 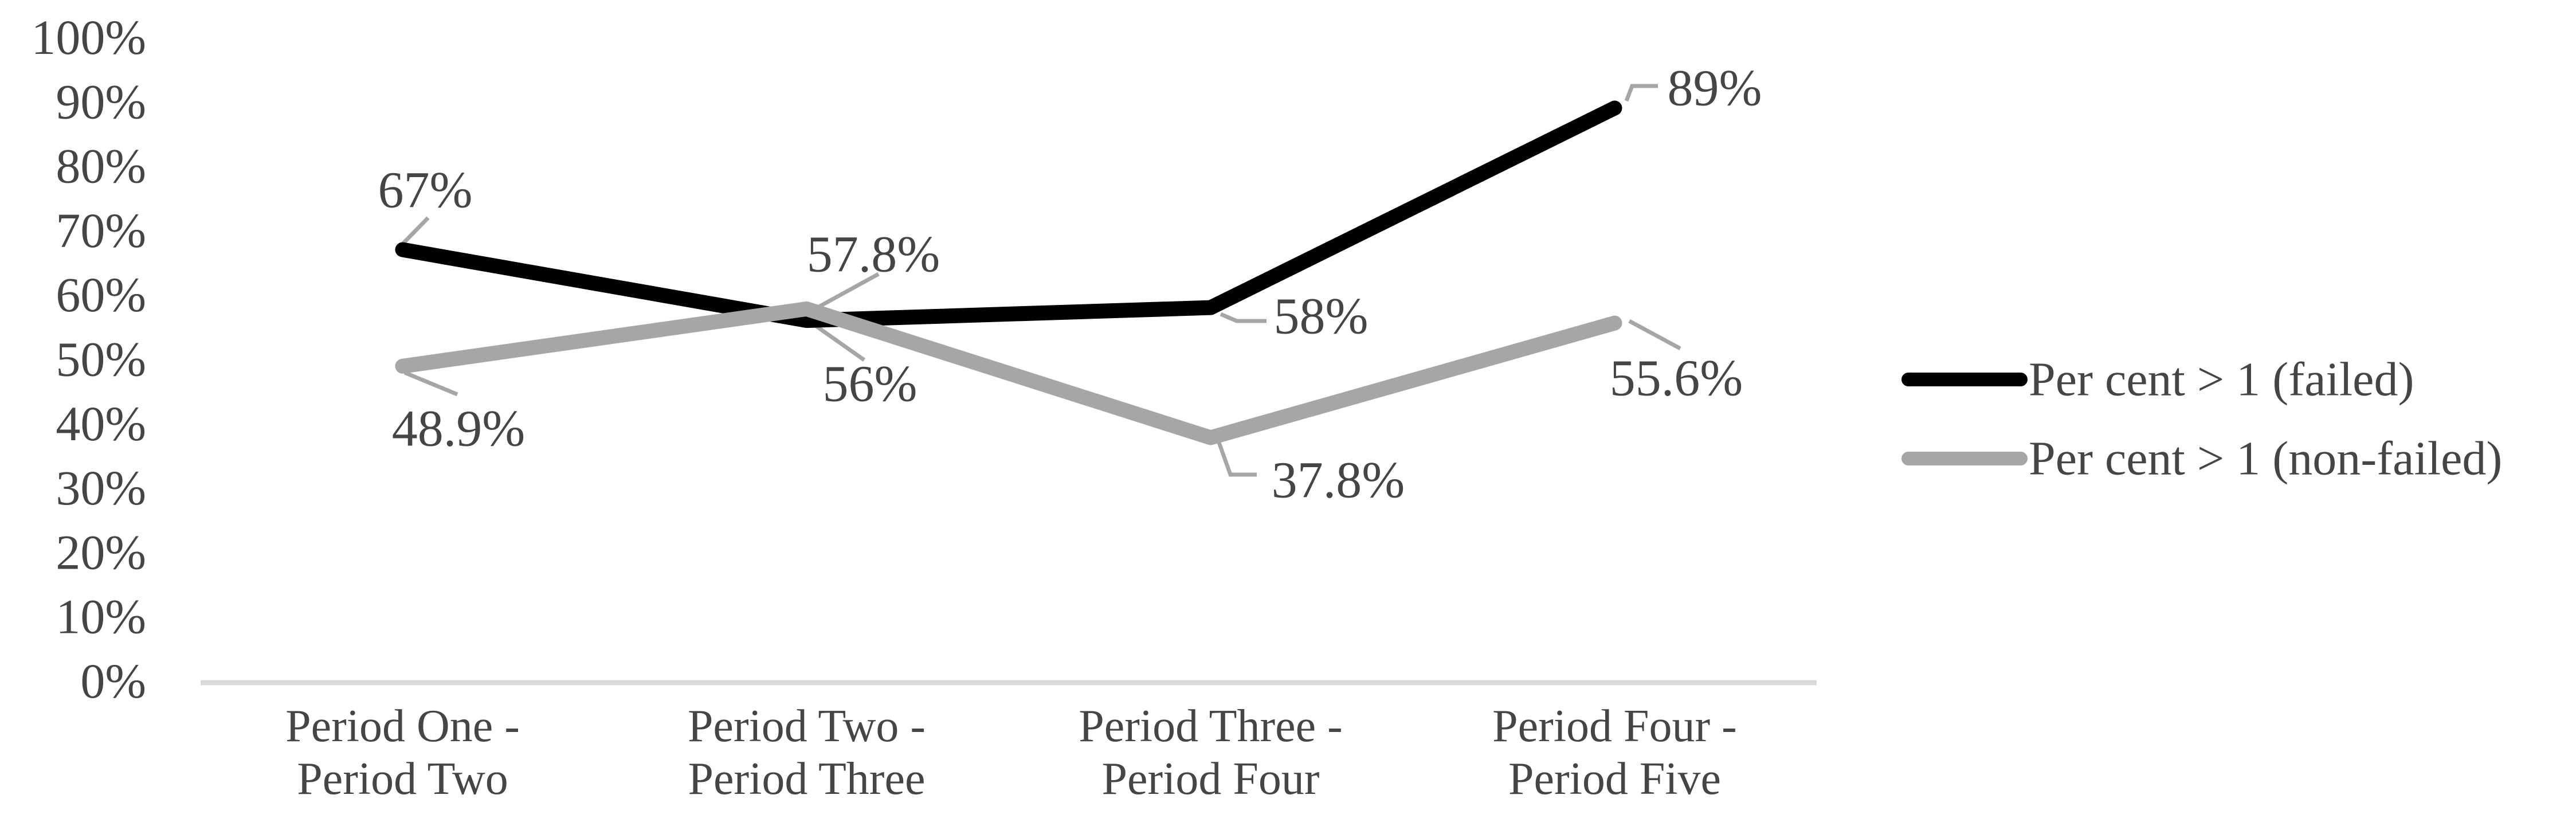 What do you see at coordinates (101, 166) in the screenshot?
I see `y-tick-label: 80%` at bounding box center [101, 166].